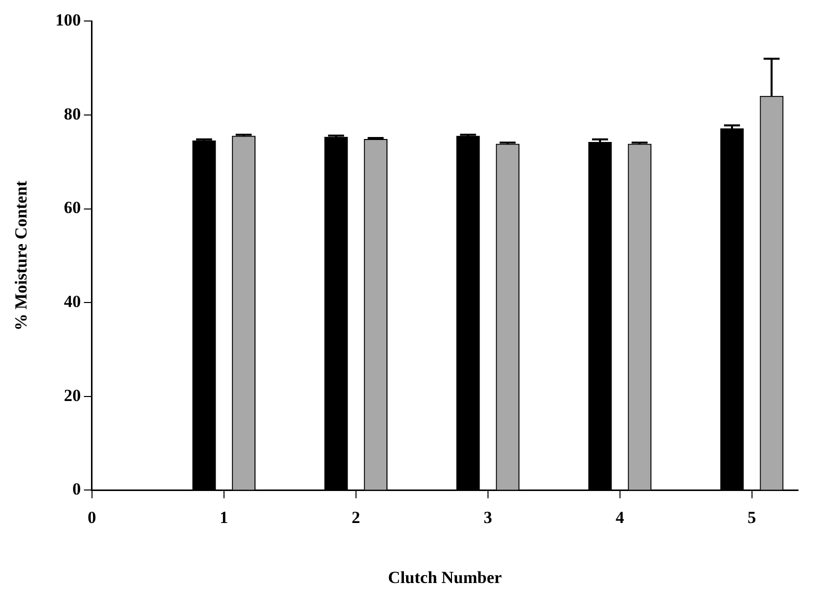  Describe the element at coordinates (445, 578) in the screenshot. I see `x-axis-title: Clutch Number` at that location.